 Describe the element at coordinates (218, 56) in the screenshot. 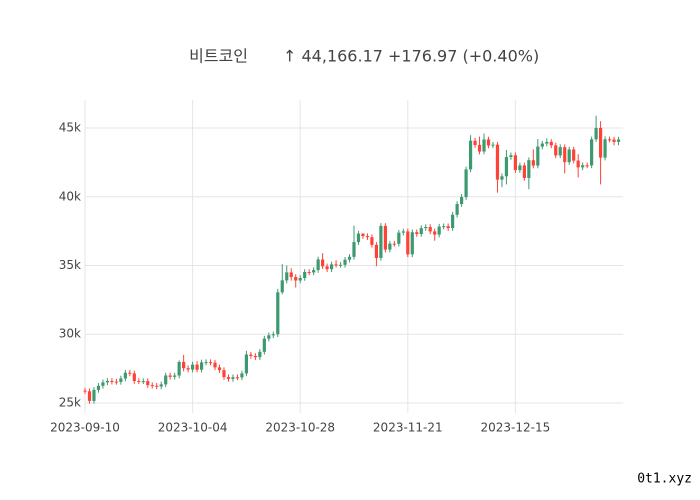

I see `chart-title: 비트코인` at that location.